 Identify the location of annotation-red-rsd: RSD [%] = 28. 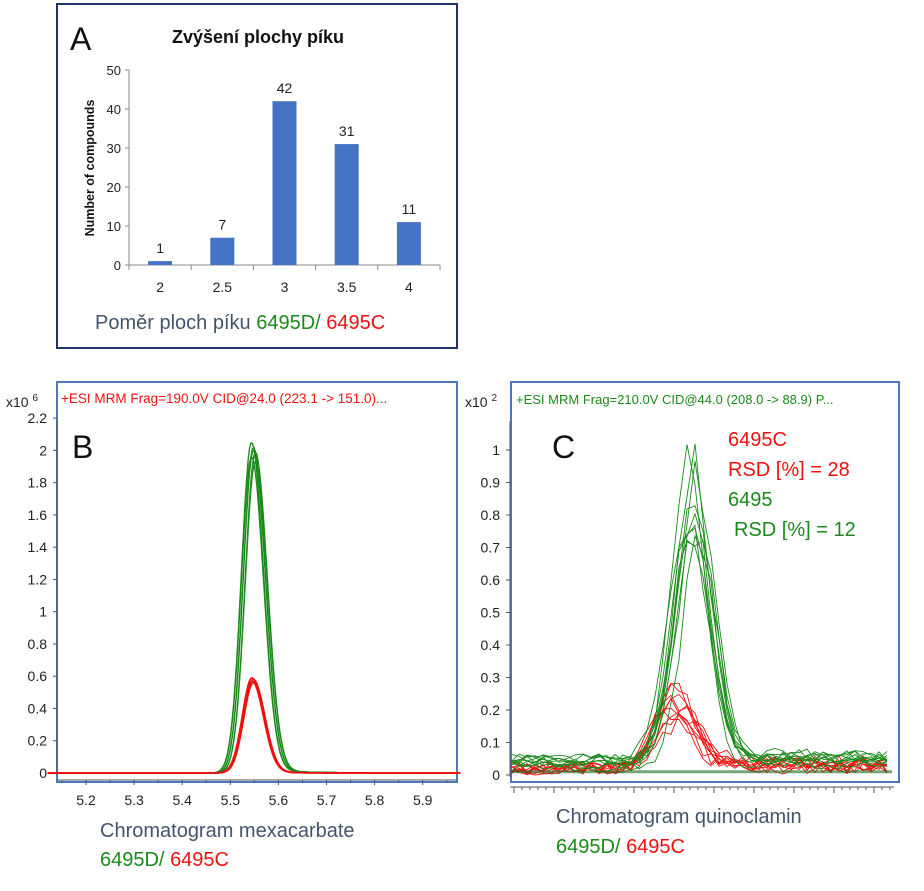
(789, 470).